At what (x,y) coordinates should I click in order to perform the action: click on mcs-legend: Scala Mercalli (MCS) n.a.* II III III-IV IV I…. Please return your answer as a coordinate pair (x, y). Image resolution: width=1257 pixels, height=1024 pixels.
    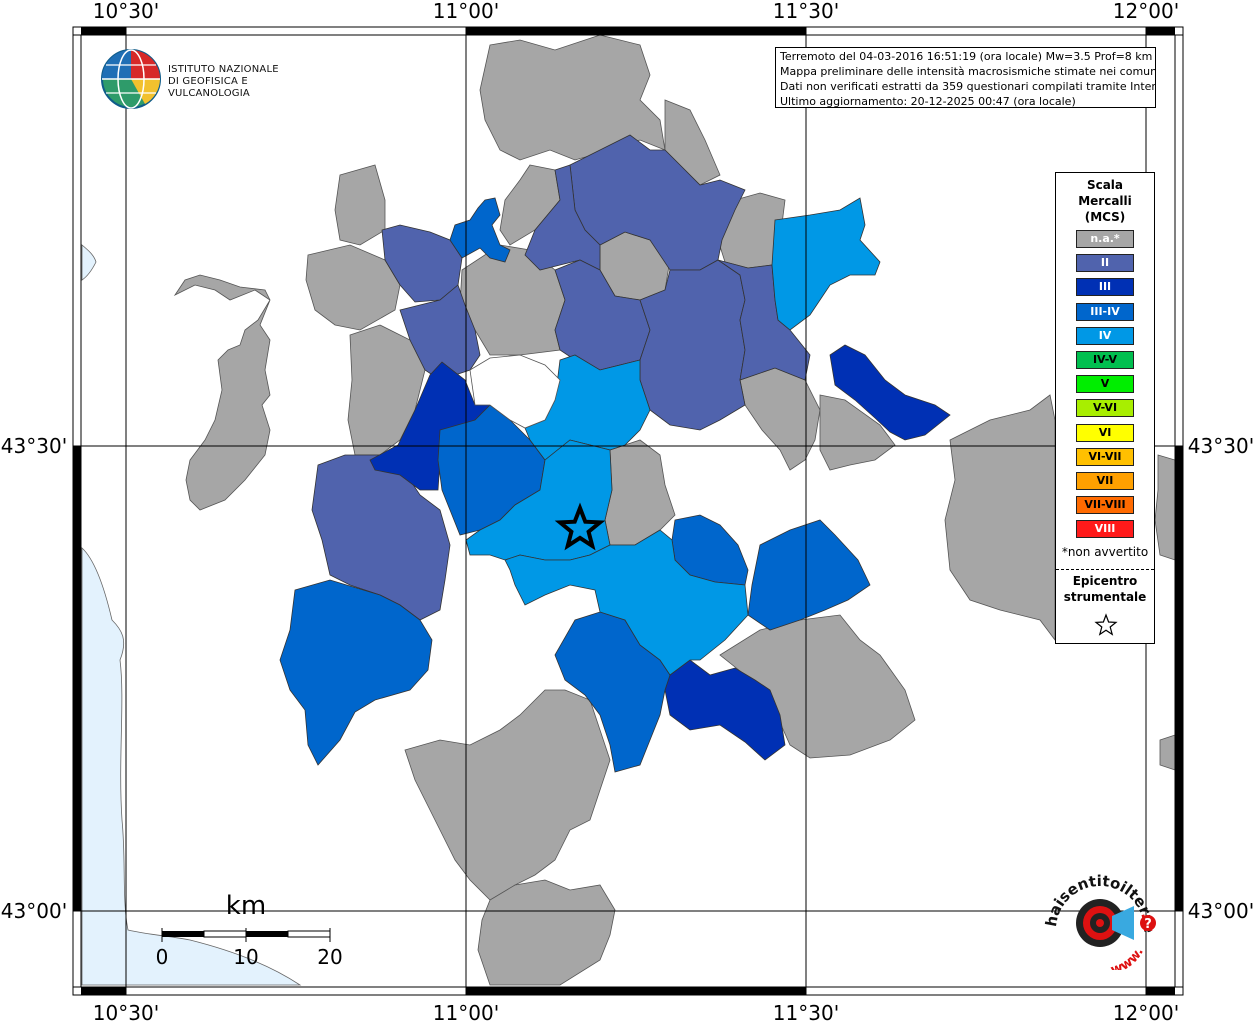
    Looking at the image, I should click on (1105, 408).